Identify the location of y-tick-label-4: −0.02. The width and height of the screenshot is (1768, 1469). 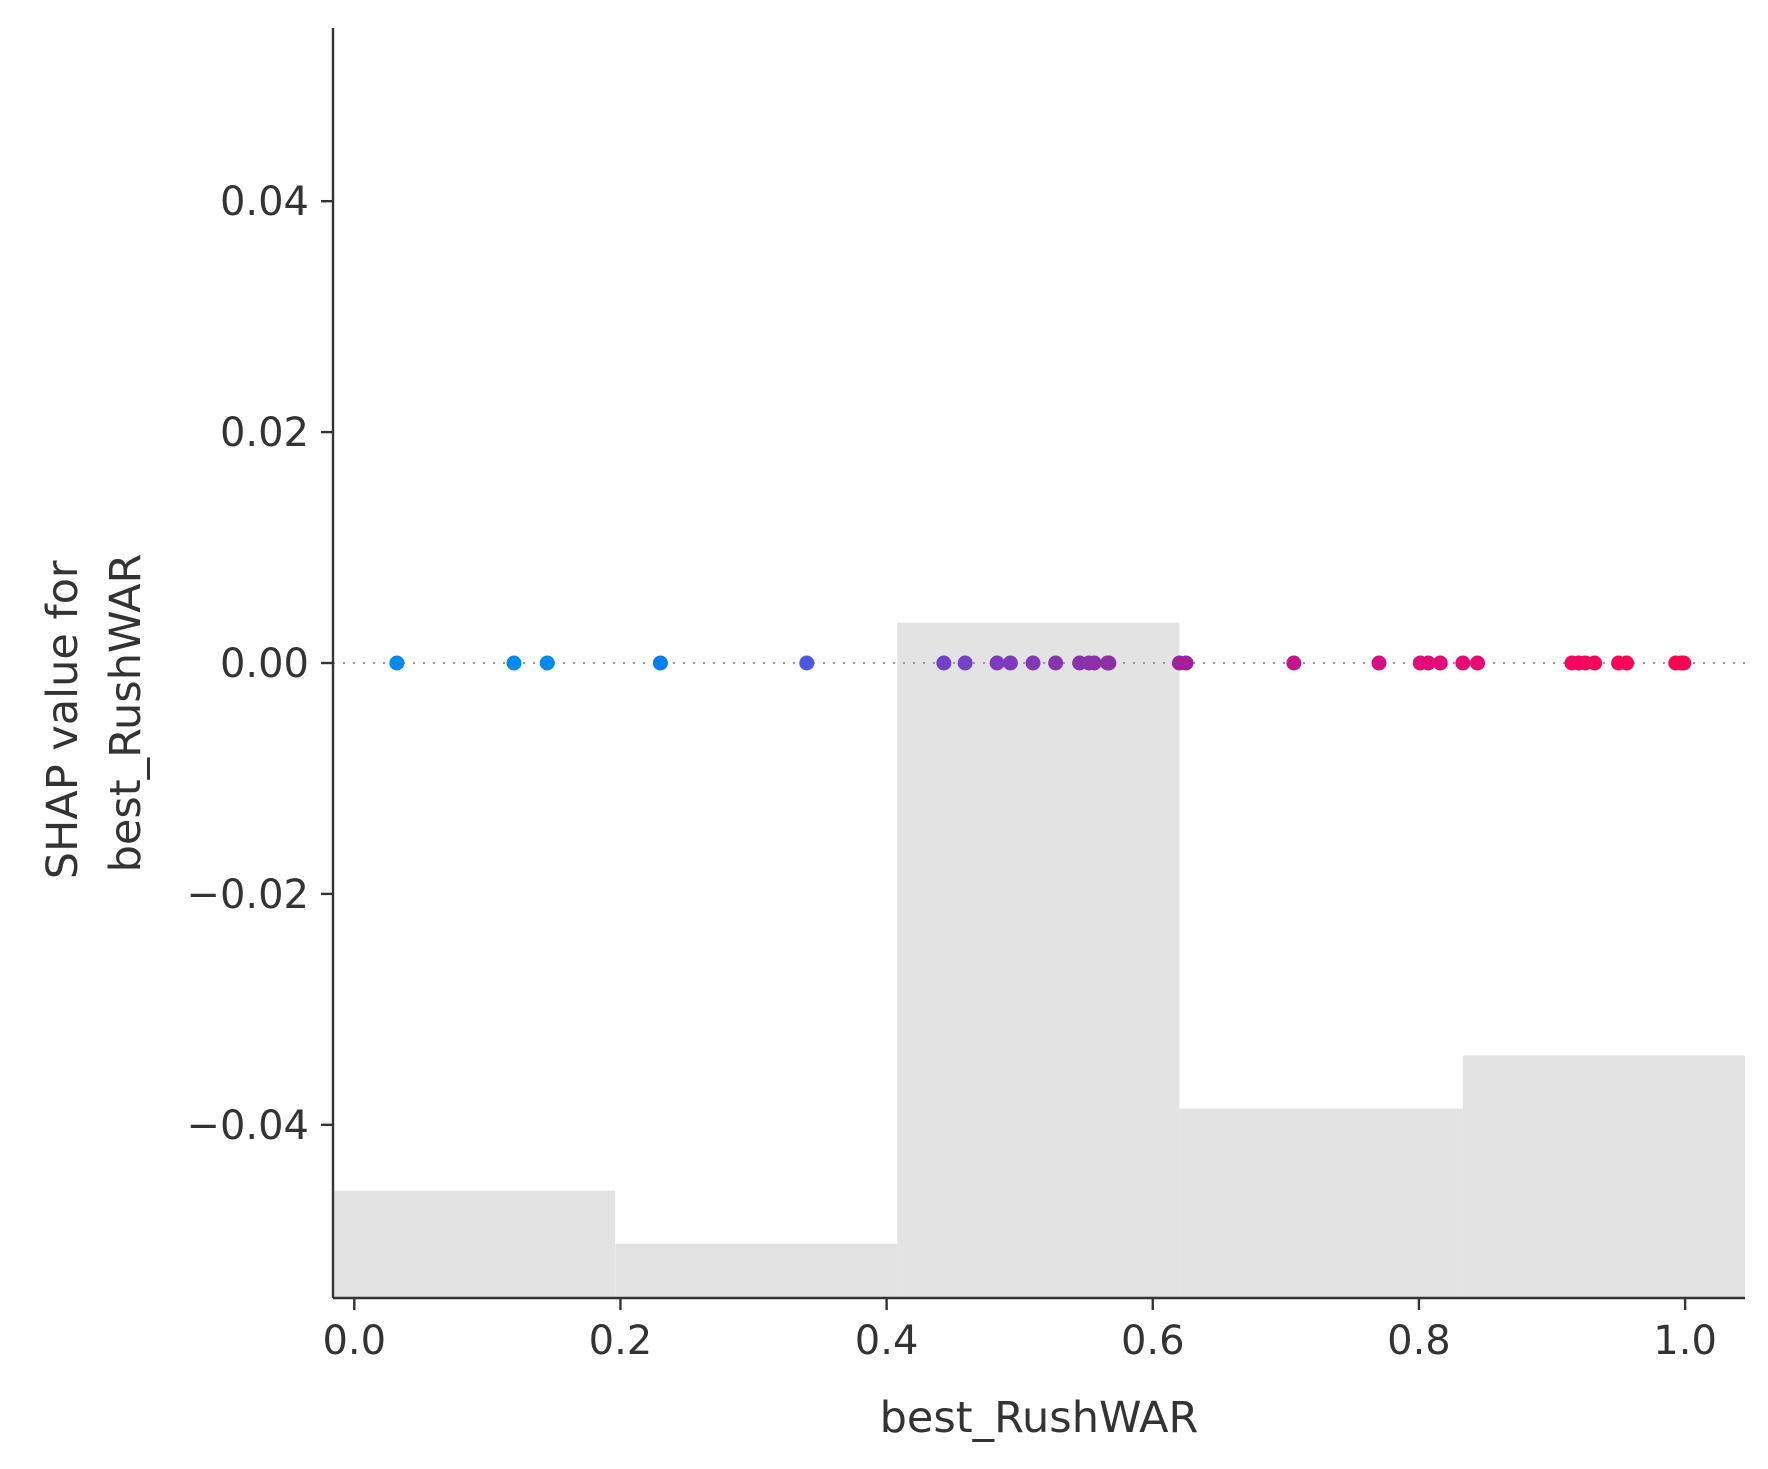
(247, 895).